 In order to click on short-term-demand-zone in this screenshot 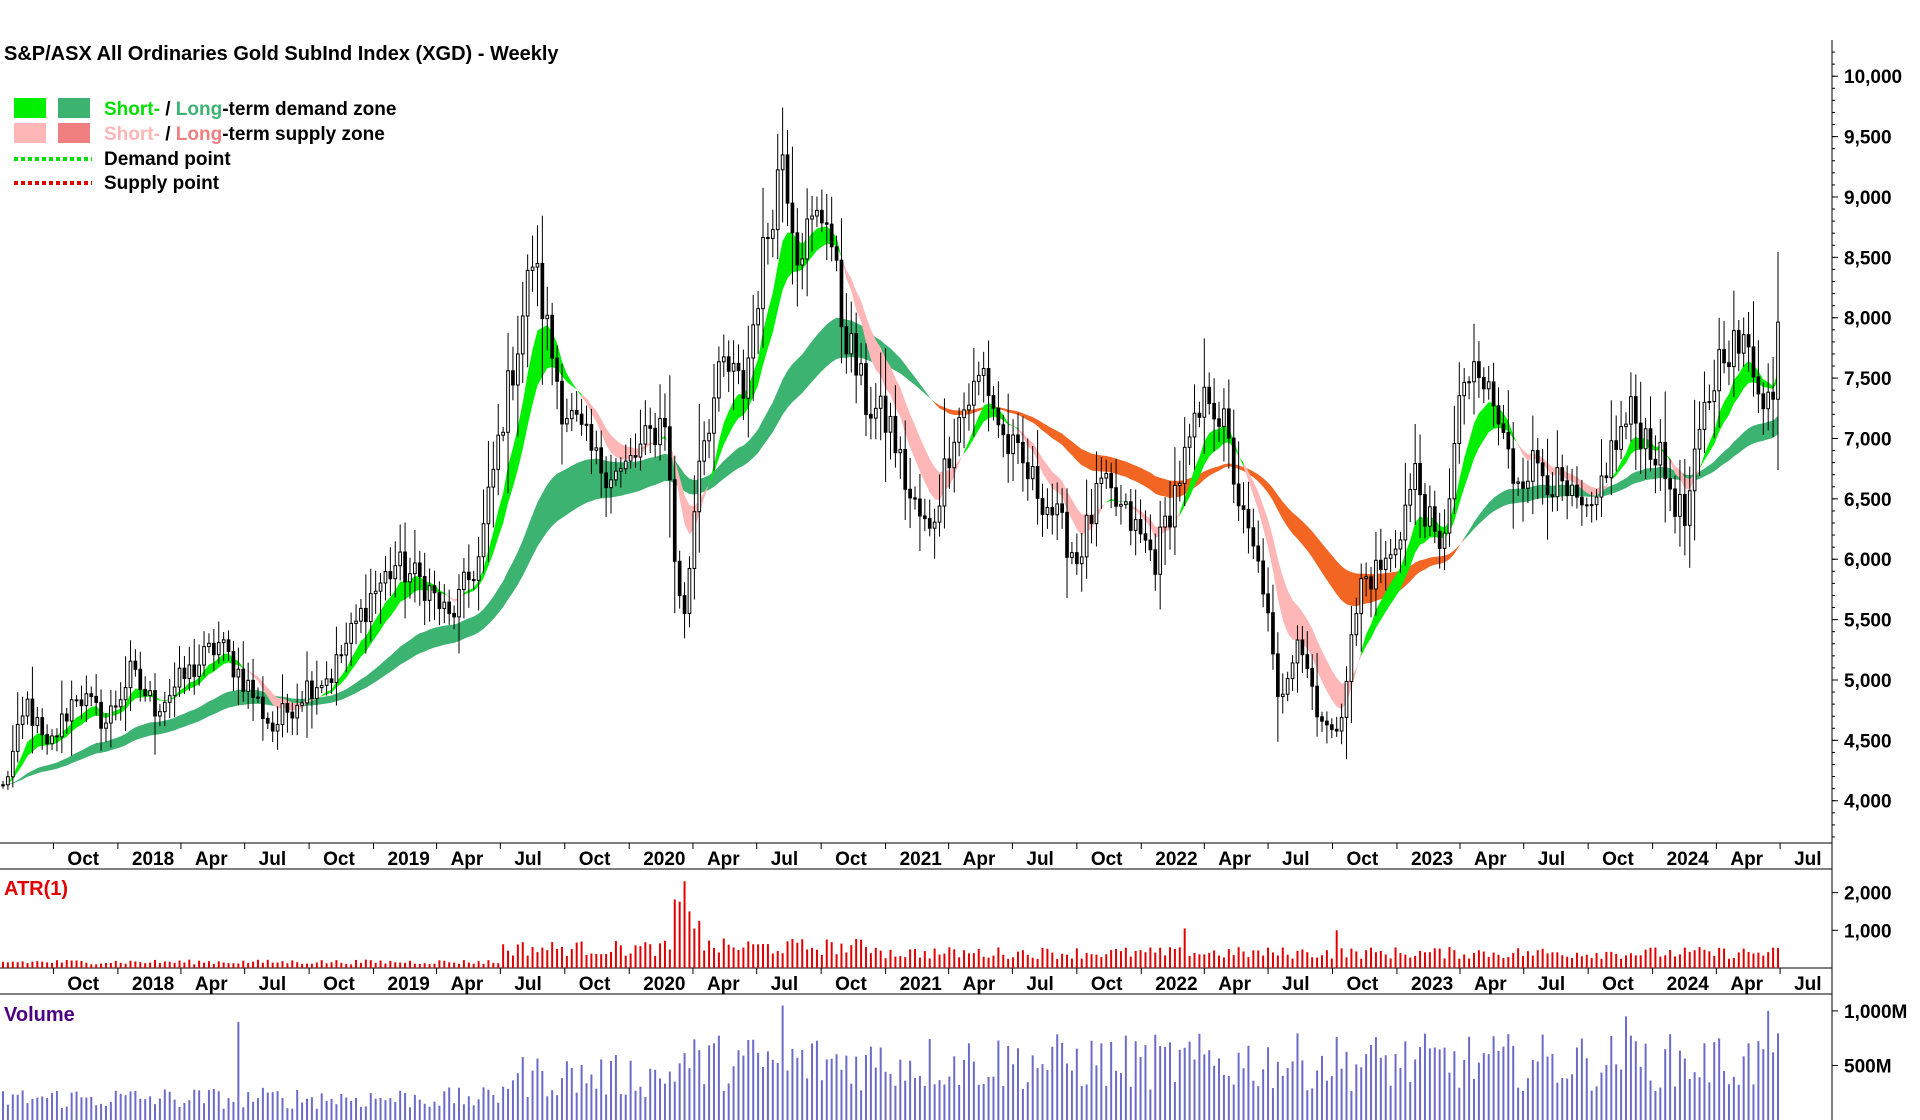, I will do `click(991, 428)`.